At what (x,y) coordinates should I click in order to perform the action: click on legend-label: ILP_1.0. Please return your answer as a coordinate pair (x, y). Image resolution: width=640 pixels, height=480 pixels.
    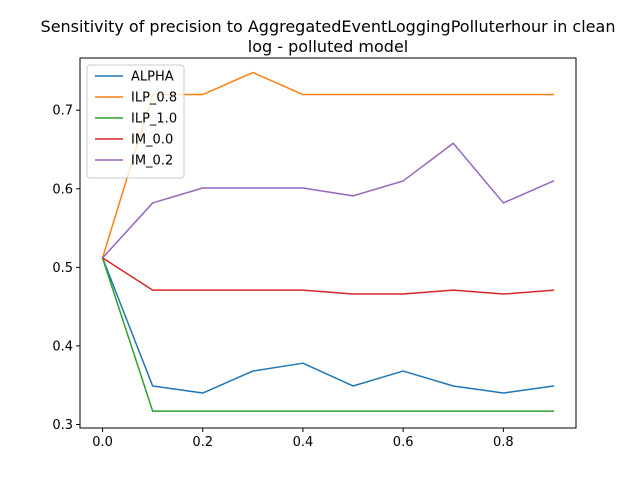
    Looking at the image, I should click on (154, 119).